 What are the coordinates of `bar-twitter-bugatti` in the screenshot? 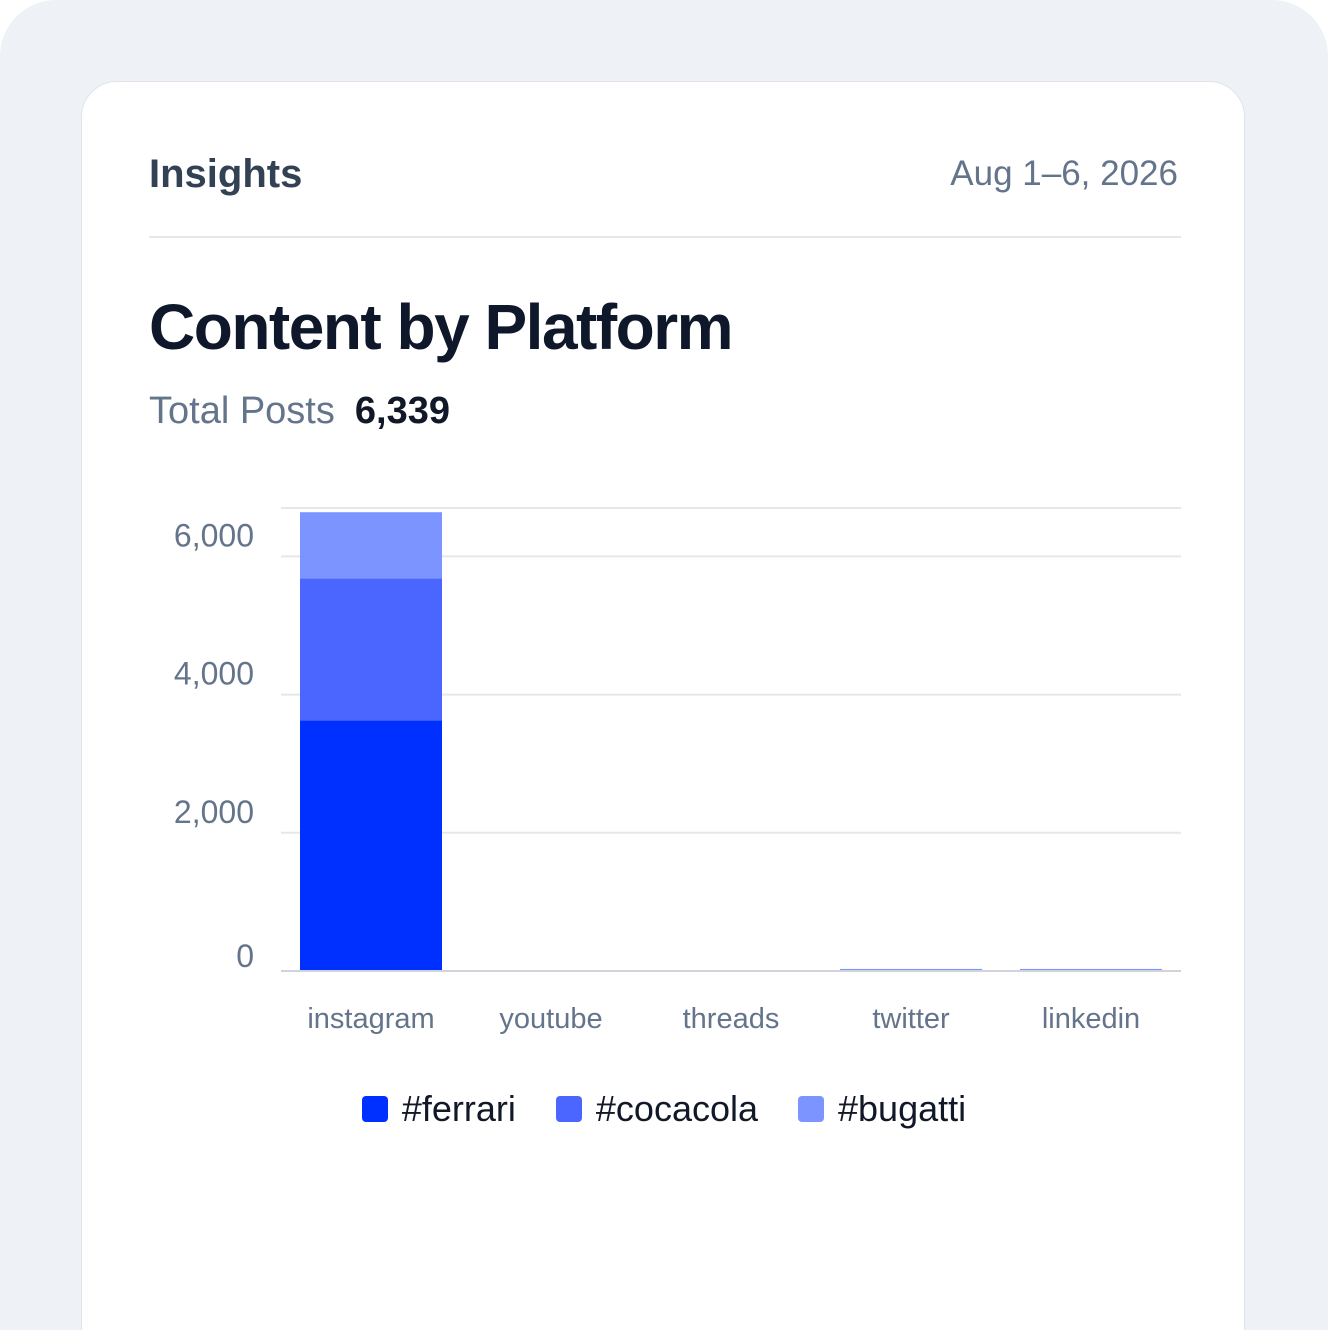 It's located at (911, 969).